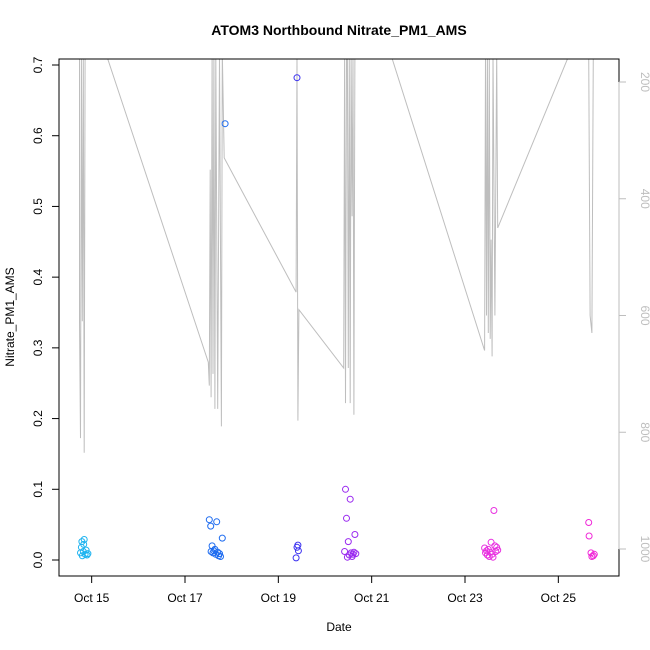 This screenshot has width=650, height=650. Describe the element at coordinates (644, 432) in the screenshot. I see `y2-tick-label: 800` at that location.